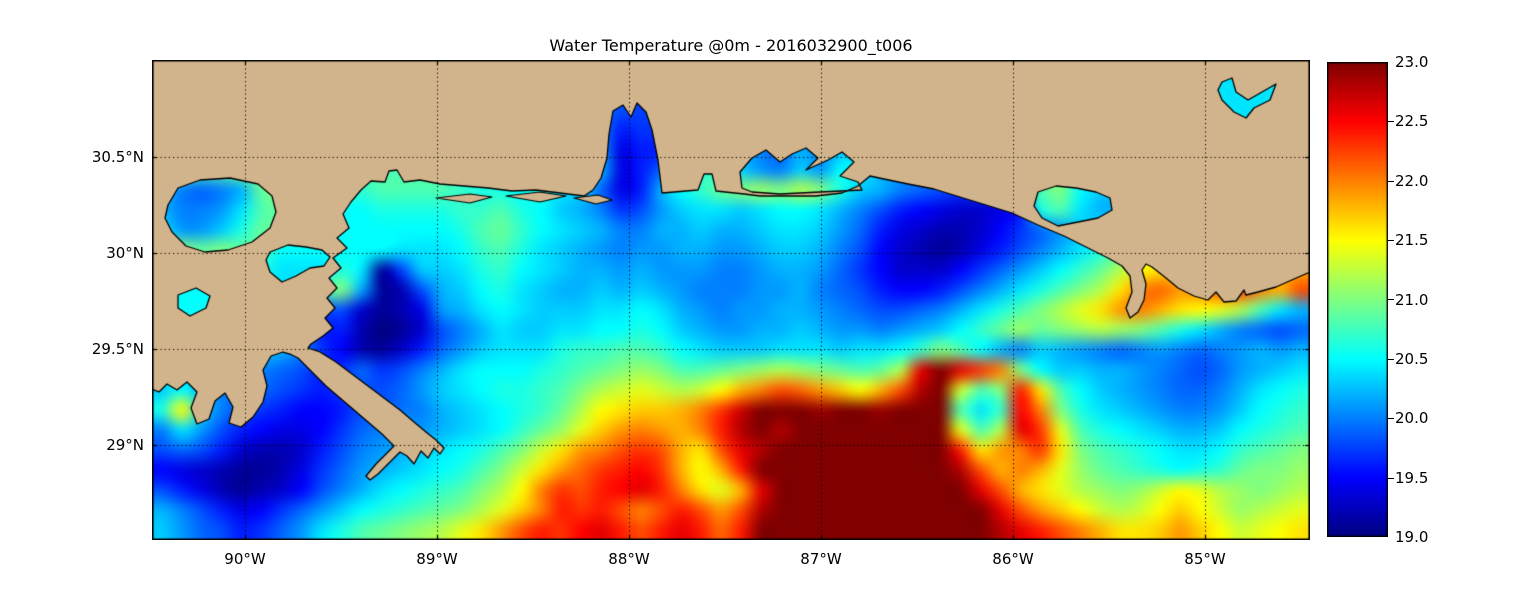 This screenshot has height=600, width=1539. I want to click on y-tick-label-30n: 30°N, so click(125, 253).